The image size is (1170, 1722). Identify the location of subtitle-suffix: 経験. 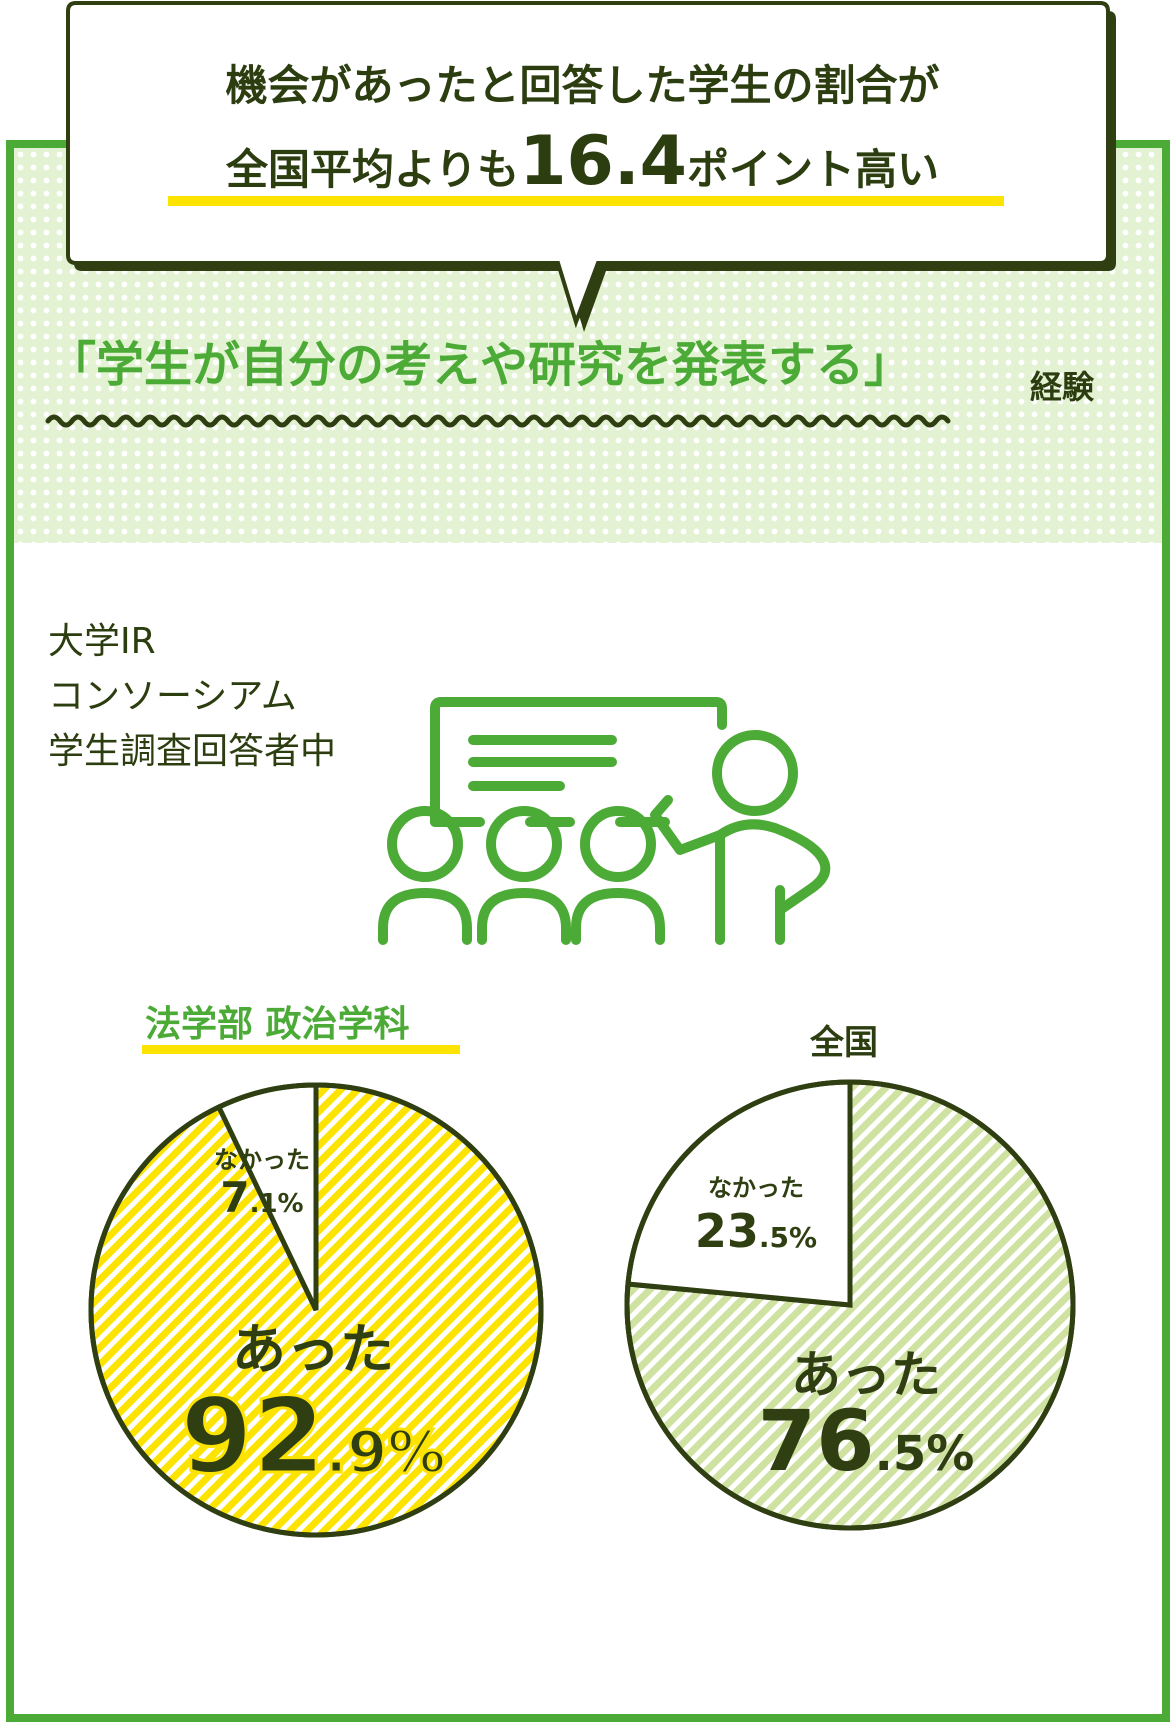
(1062, 387).